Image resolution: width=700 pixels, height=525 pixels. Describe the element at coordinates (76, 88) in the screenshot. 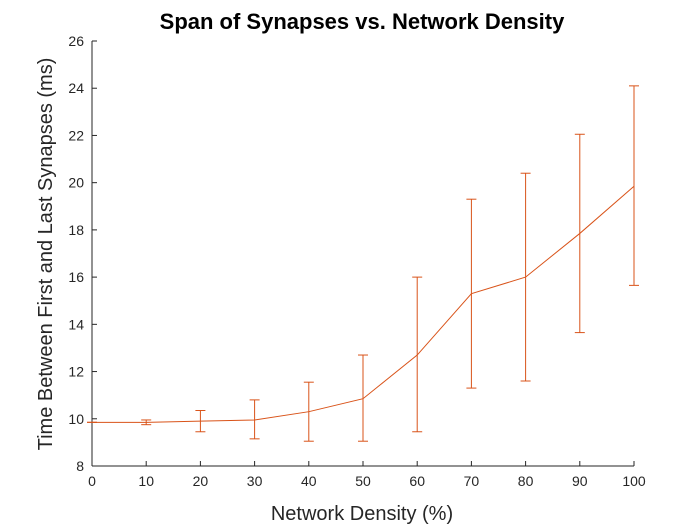

I see `y-tick-label: 24` at that location.